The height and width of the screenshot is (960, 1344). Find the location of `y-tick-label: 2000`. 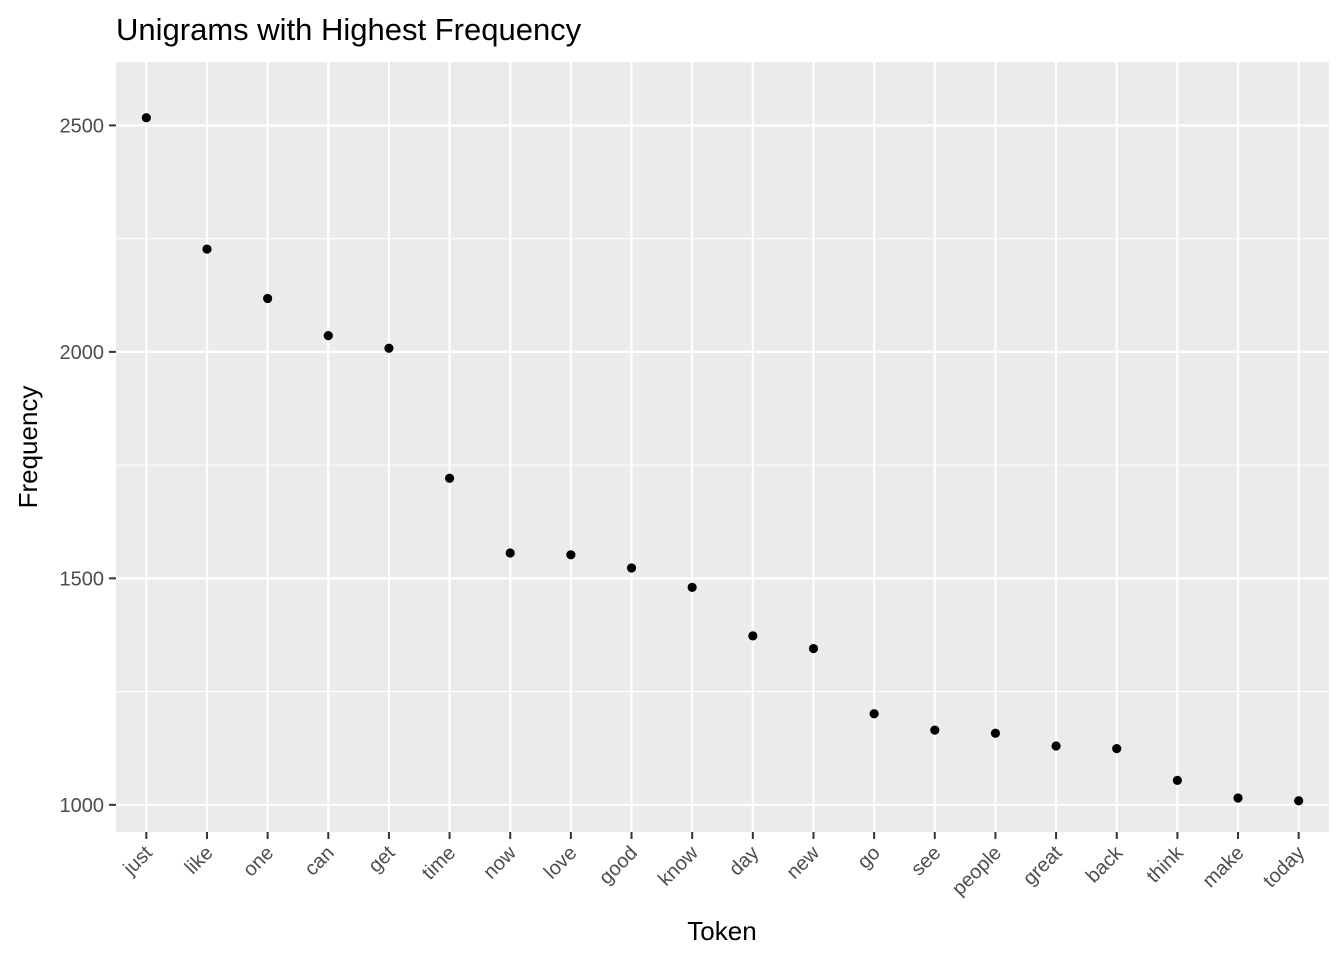

y-tick-label: 2000 is located at coordinates (82, 353).